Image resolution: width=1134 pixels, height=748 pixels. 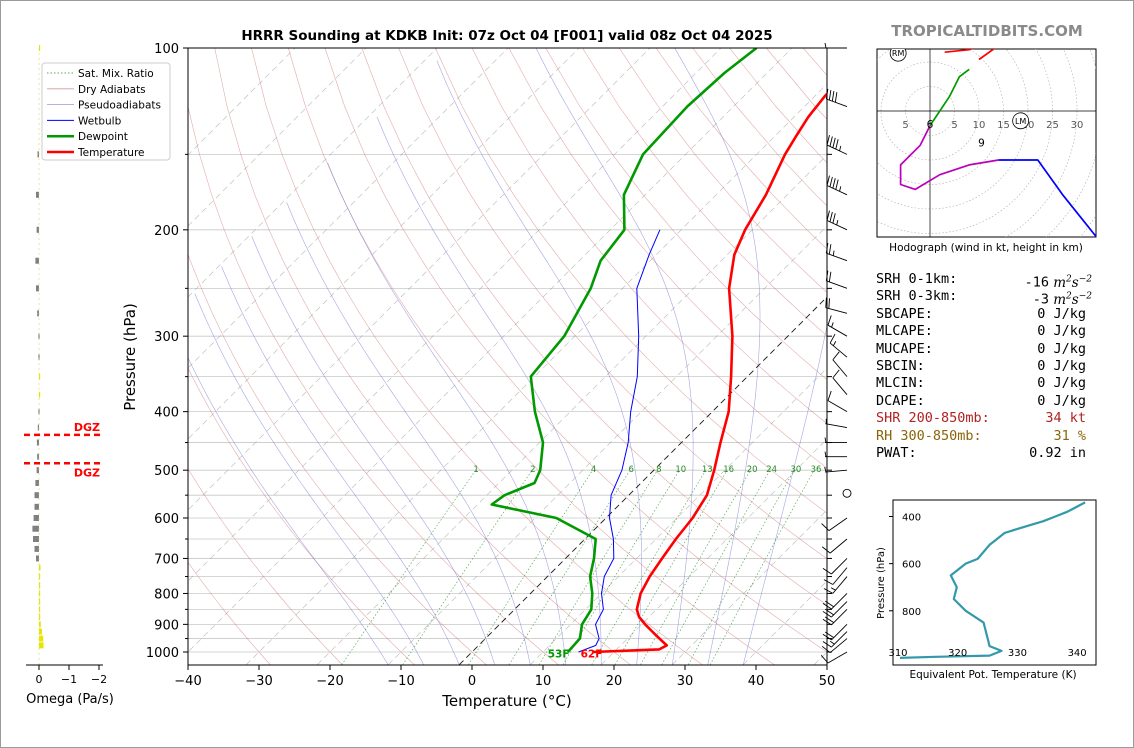 I want to click on stat-label: MLCIN:, so click(x=900, y=383).